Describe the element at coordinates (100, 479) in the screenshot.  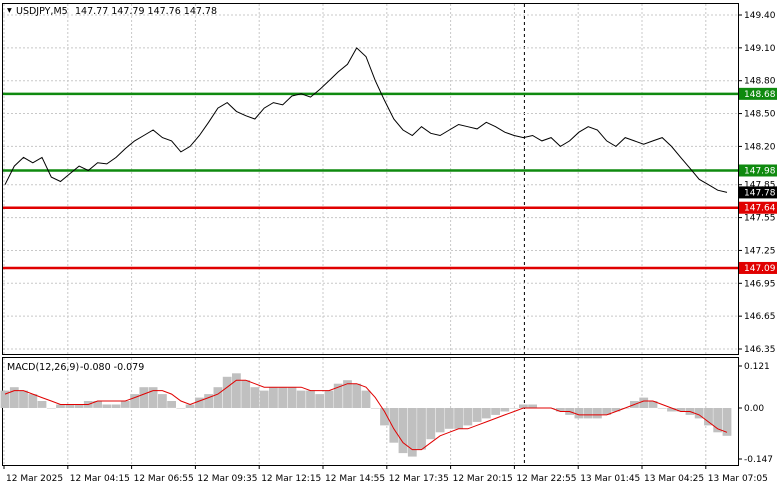
I see `x-tick-label: 12 Mar 04:15` at that location.